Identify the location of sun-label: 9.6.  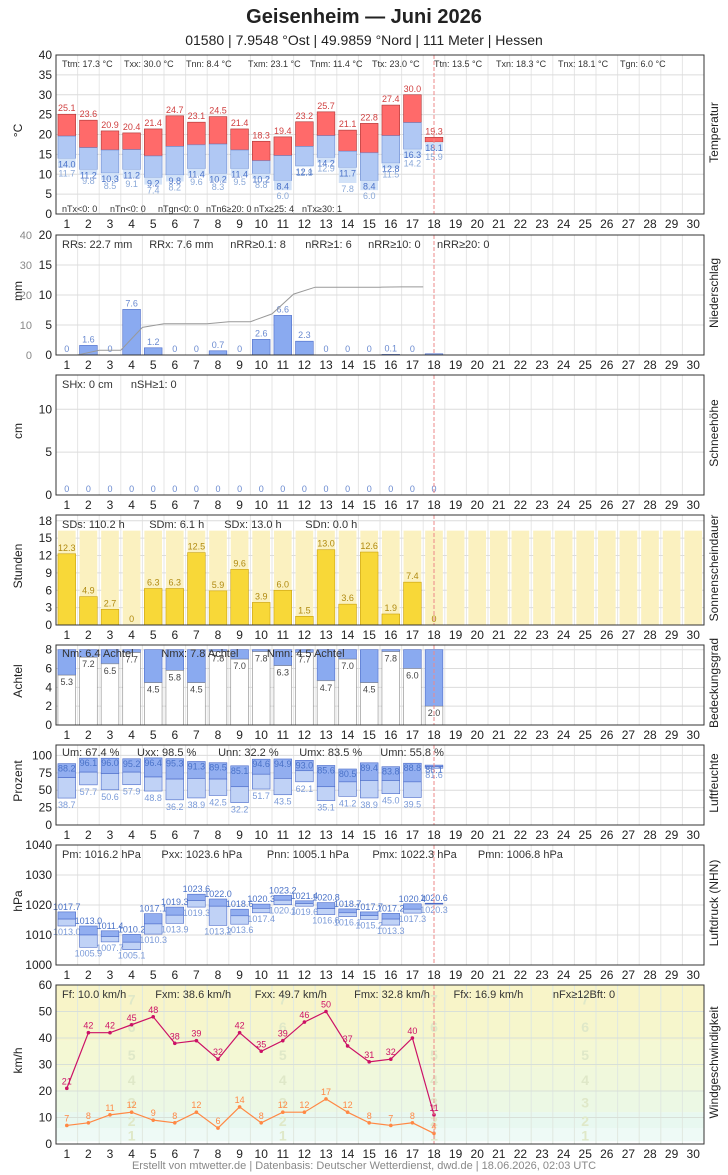
(239, 563).